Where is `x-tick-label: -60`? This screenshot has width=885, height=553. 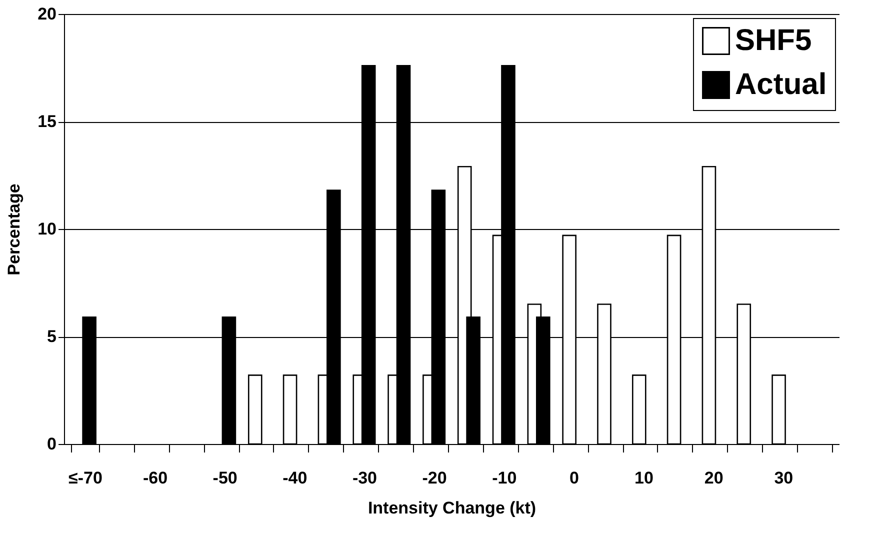 x-tick-label: -60 is located at coordinates (155, 478).